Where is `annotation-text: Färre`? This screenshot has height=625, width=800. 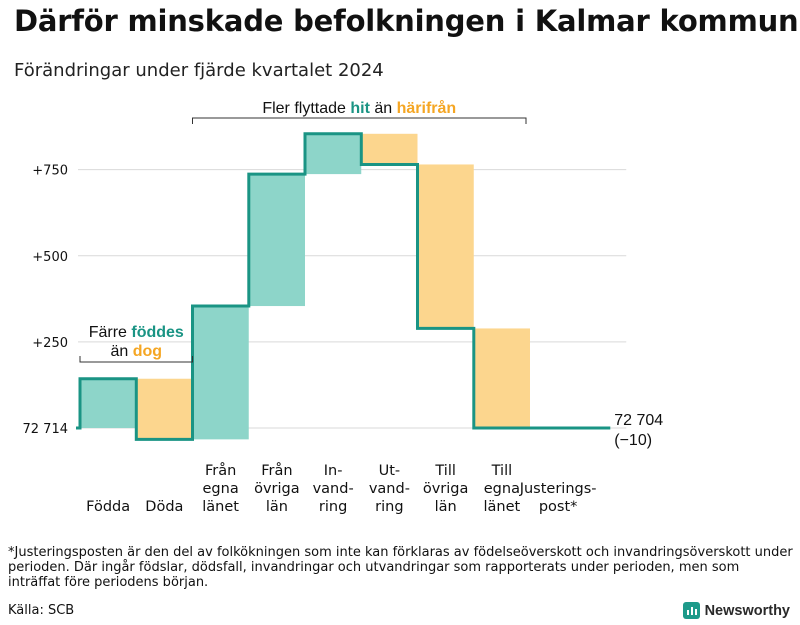 annotation-text: Färre is located at coordinates (110, 332).